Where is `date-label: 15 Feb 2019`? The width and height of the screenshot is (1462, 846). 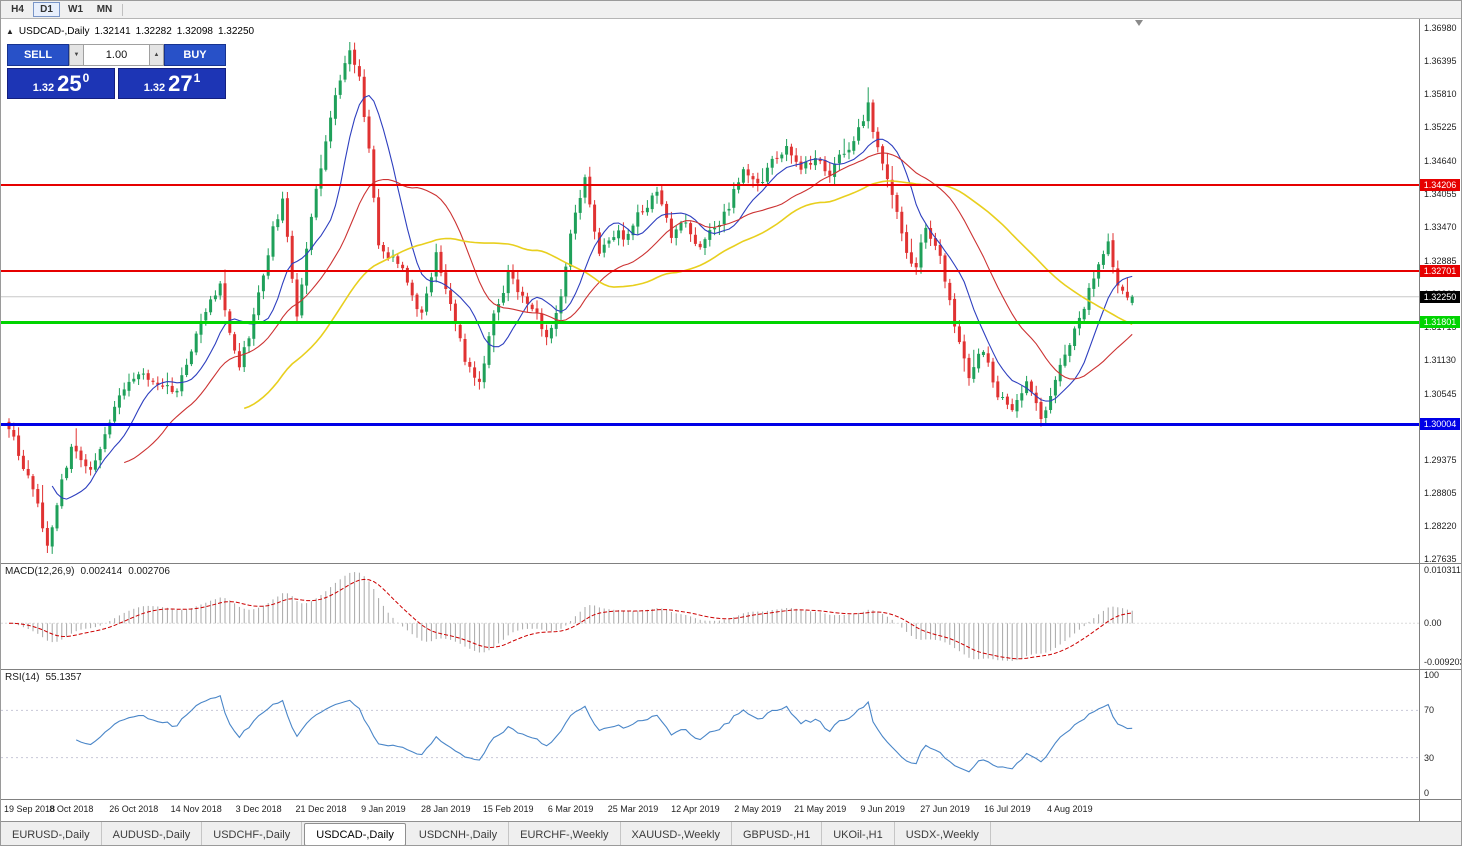
date-label: 15 Feb 2019 is located at coordinates (508, 809).